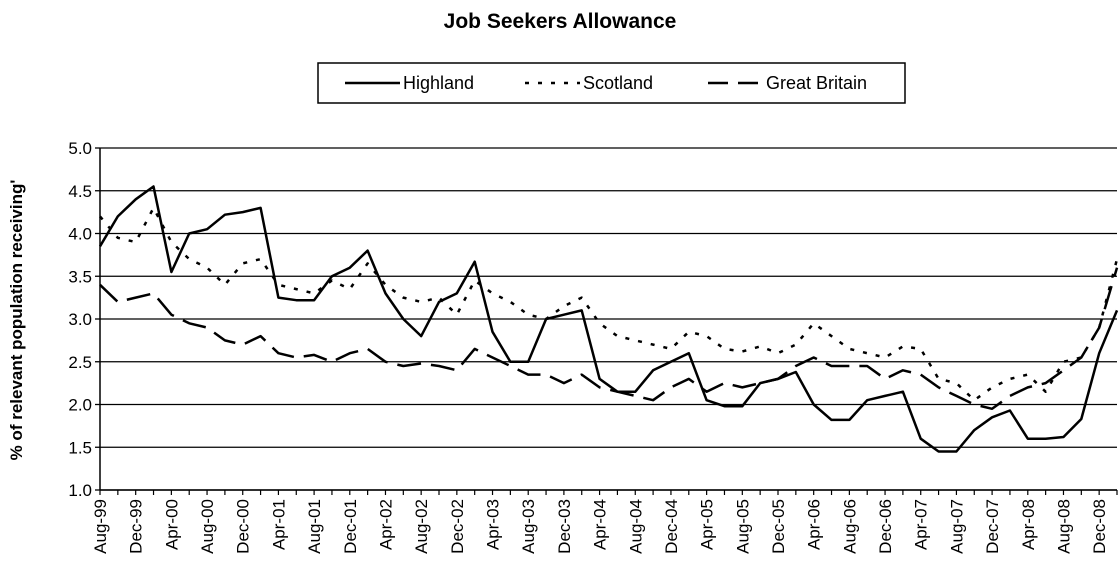 The image size is (1120, 585). I want to click on y-tick-label: 1.5, so click(80, 447).